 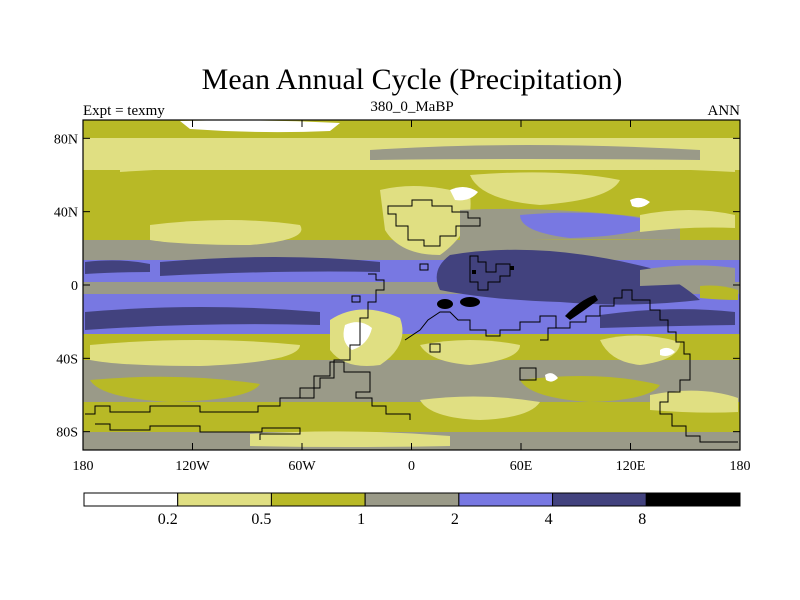 I want to click on x-tick-label: 0, so click(x=411, y=466).